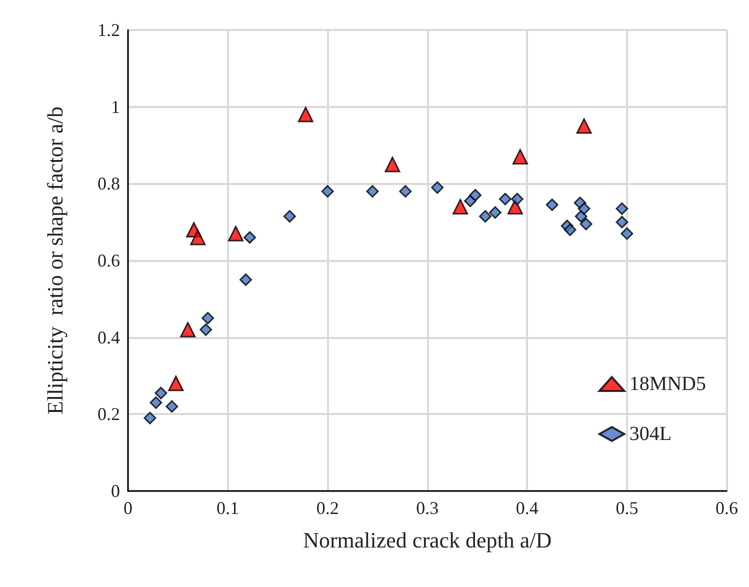 The height and width of the screenshot is (587, 749). Describe the element at coordinates (228, 508) in the screenshot. I see `x-tick-label: 0.1` at that location.